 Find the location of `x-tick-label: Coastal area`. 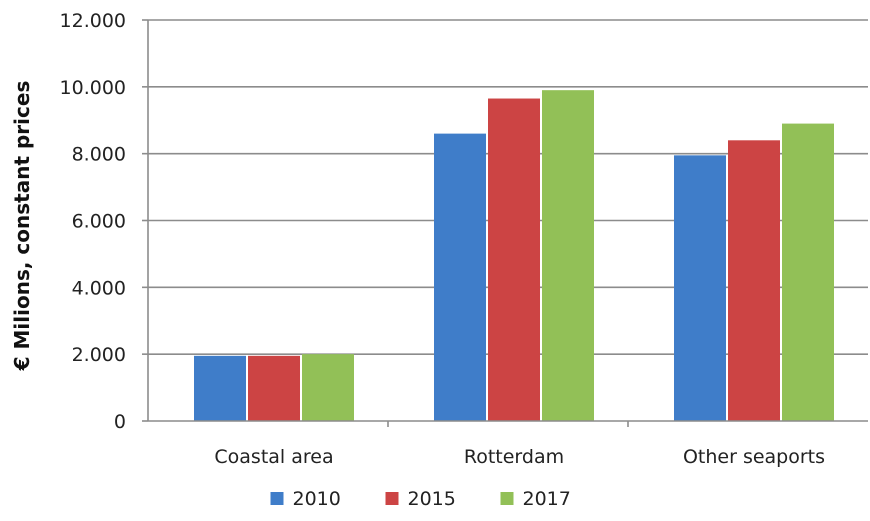

x-tick-label: Coastal area is located at coordinates (273, 457).